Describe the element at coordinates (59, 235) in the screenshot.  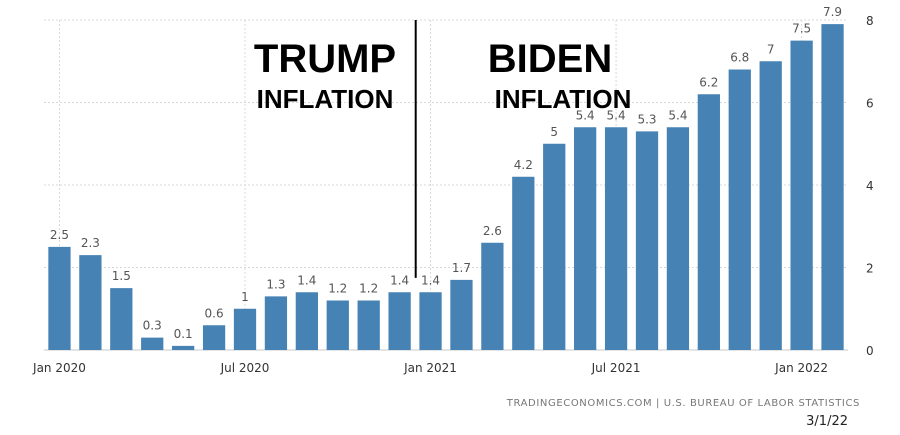
I see `bar-value-label: 2.5` at that location.